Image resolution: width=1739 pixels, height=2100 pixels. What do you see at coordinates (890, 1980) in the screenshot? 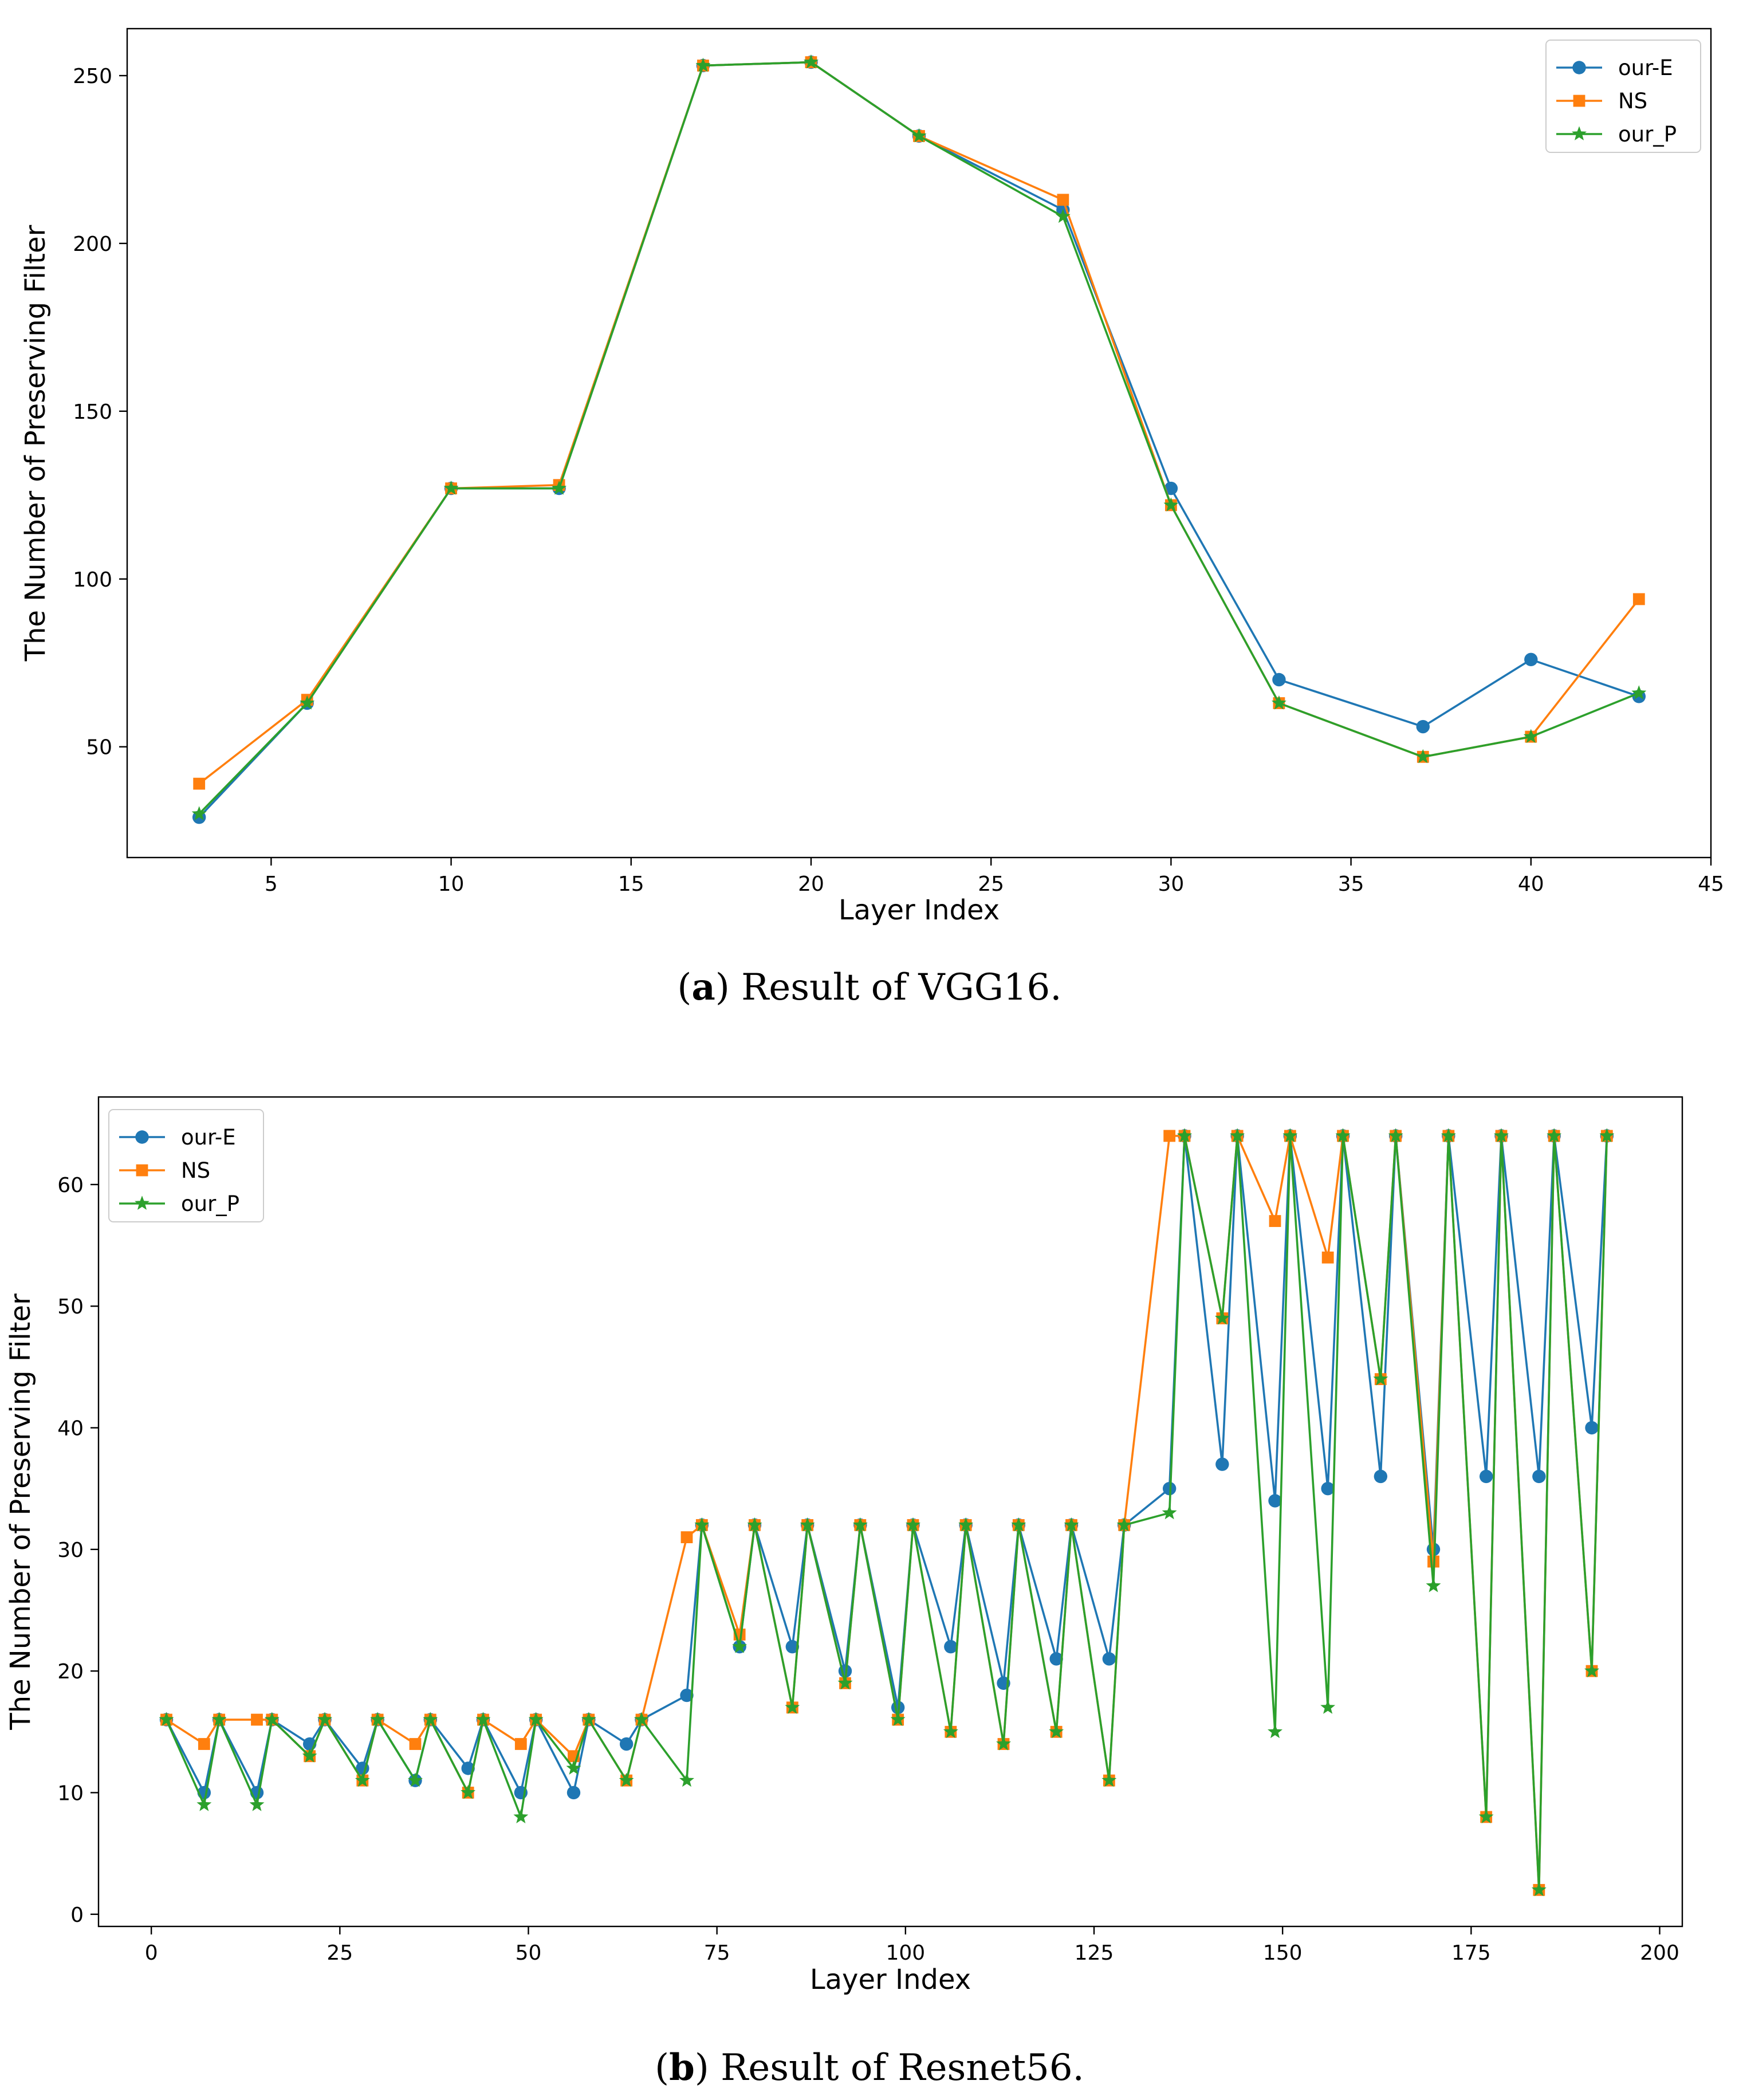
I see `resnet56-x-axis-title: Layer Index` at bounding box center [890, 1980].